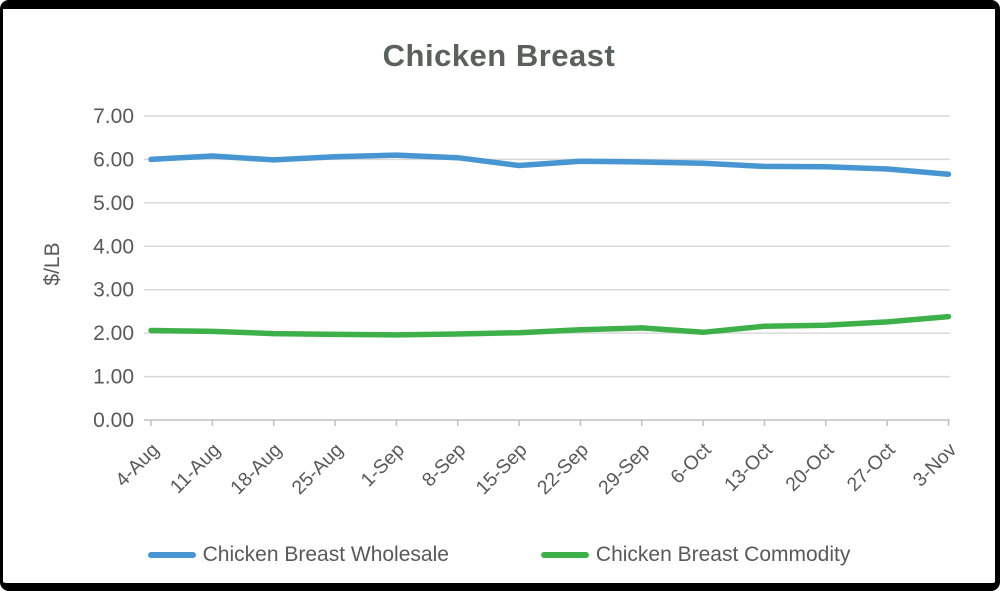 The width and height of the screenshot is (1000, 591). What do you see at coordinates (137, 465) in the screenshot?
I see `x-tick-label: 4-Aug` at bounding box center [137, 465].